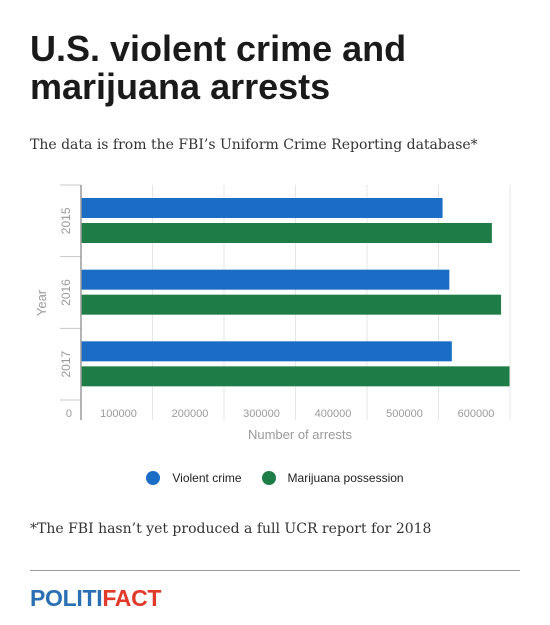 The height and width of the screenshot is (625, 550). Describe the element at coordinates (261, 414) in the screenshot. I see `x-tick-label: 300000` at that location.